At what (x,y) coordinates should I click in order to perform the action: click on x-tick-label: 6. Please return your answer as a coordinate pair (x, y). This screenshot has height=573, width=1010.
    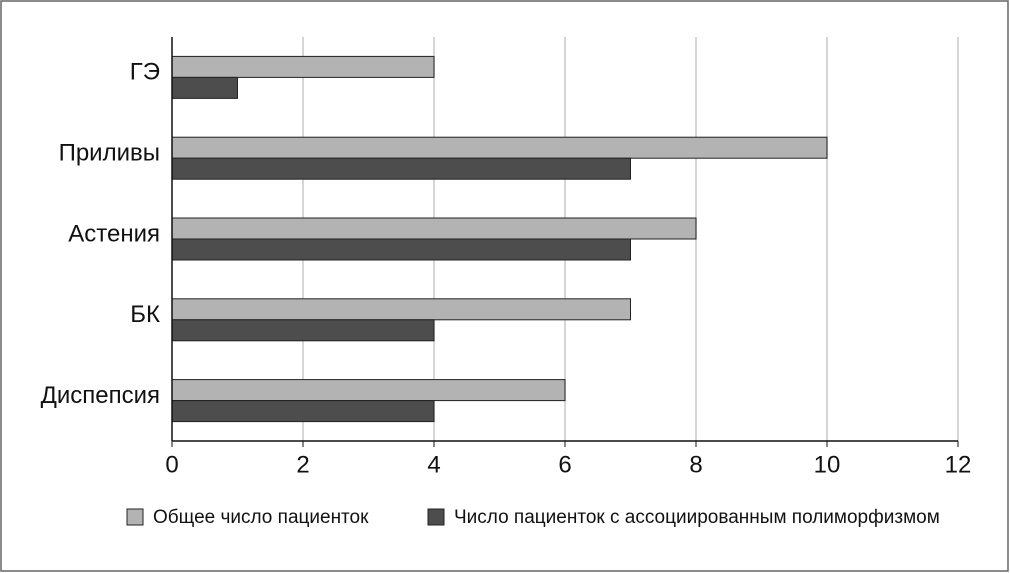
    Looking at the image, I should click on (564, 464).